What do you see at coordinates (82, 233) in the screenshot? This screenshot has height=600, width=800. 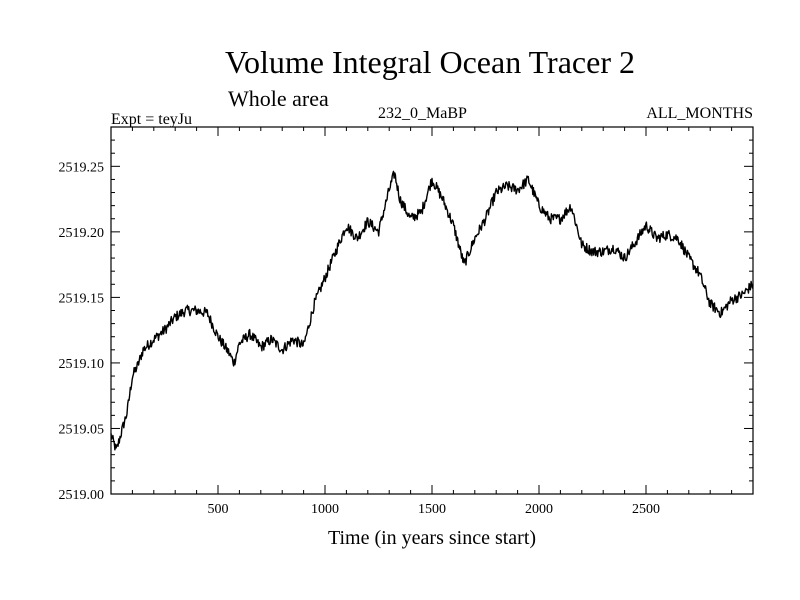 I see `y-tick-label: 2519.20` at bounding box center [82, 233].